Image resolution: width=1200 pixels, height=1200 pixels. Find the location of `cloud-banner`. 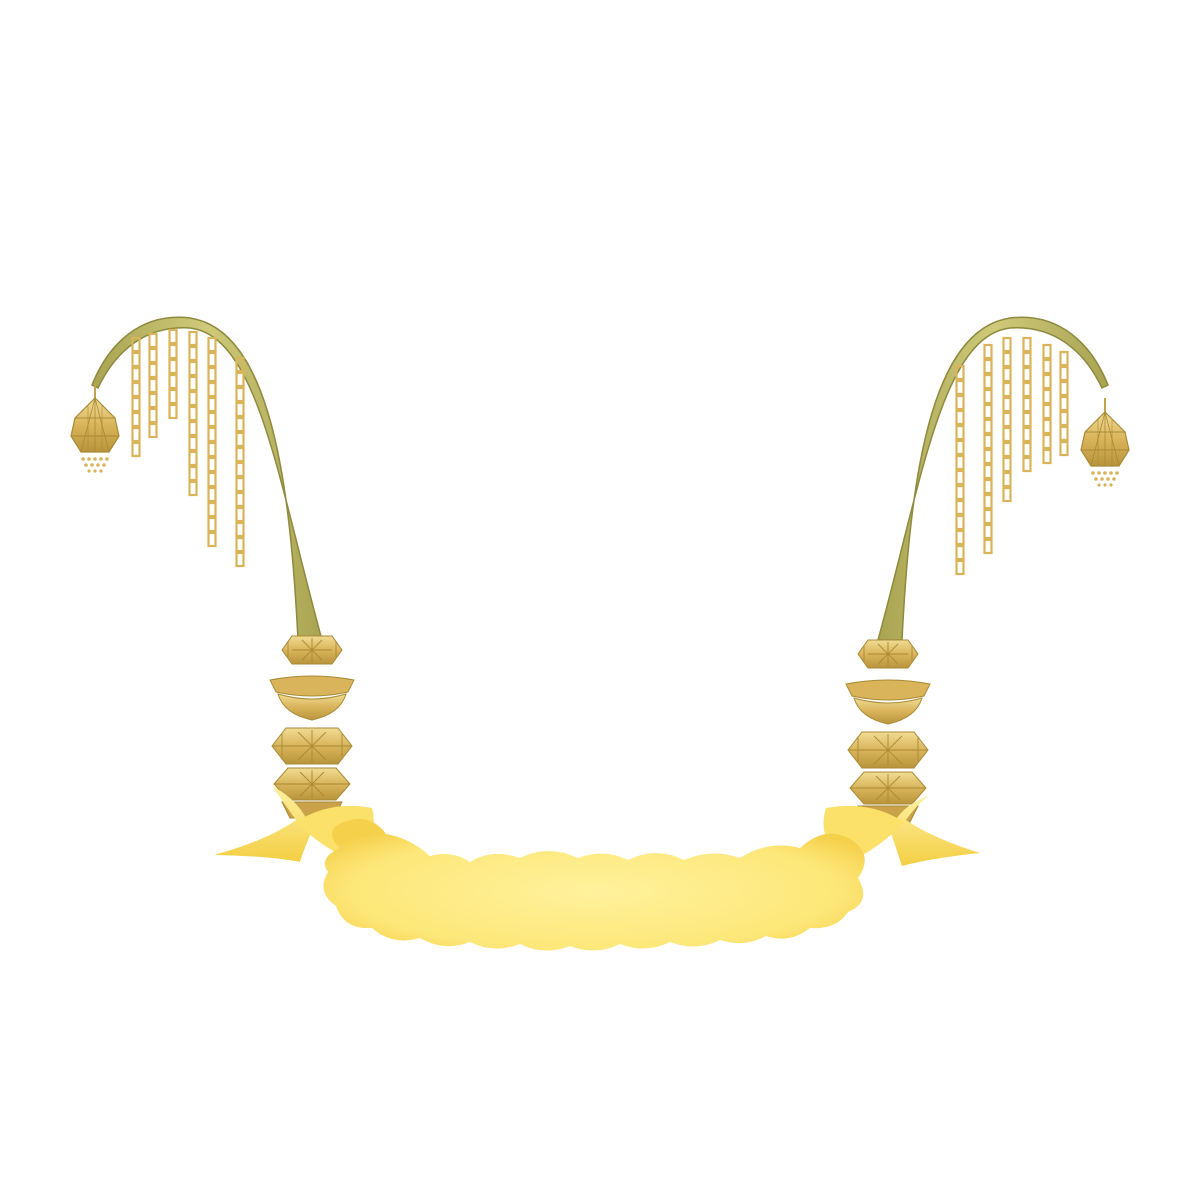

cloud-banner is located at coordinates (594, 884).